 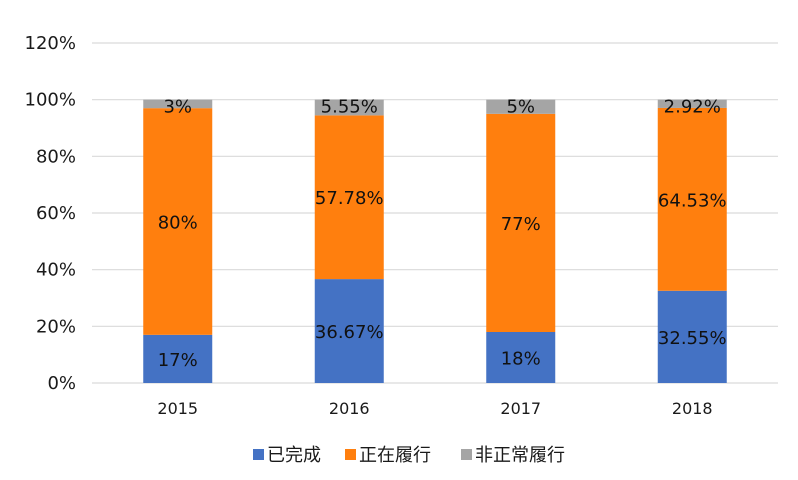 I want to click on x-tick-label: 2018, so click(x=692, y=408).